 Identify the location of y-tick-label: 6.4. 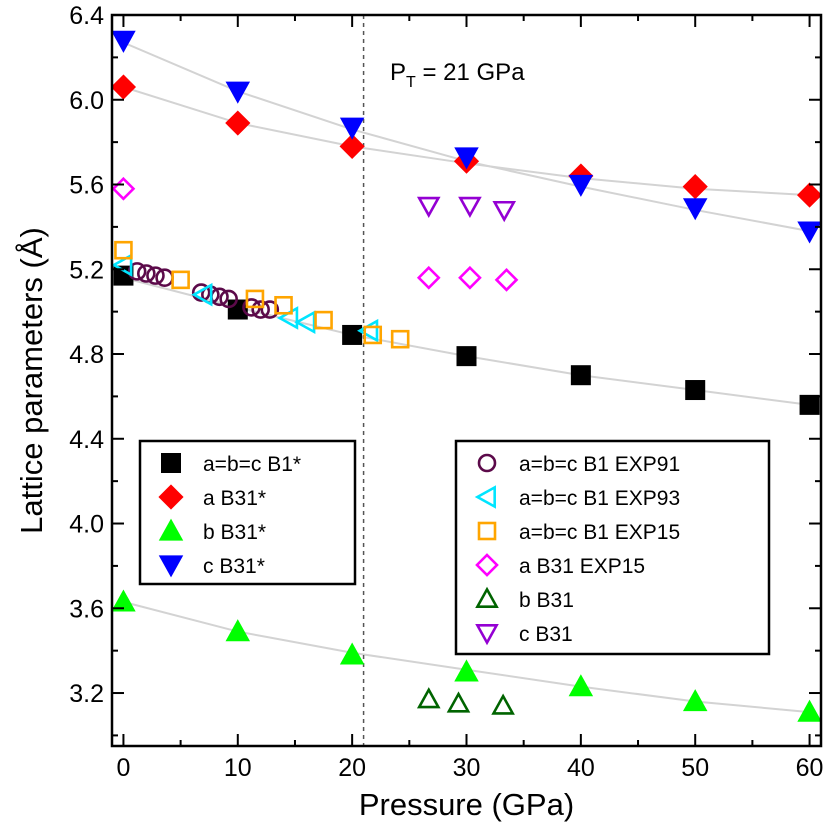
(86, 16).